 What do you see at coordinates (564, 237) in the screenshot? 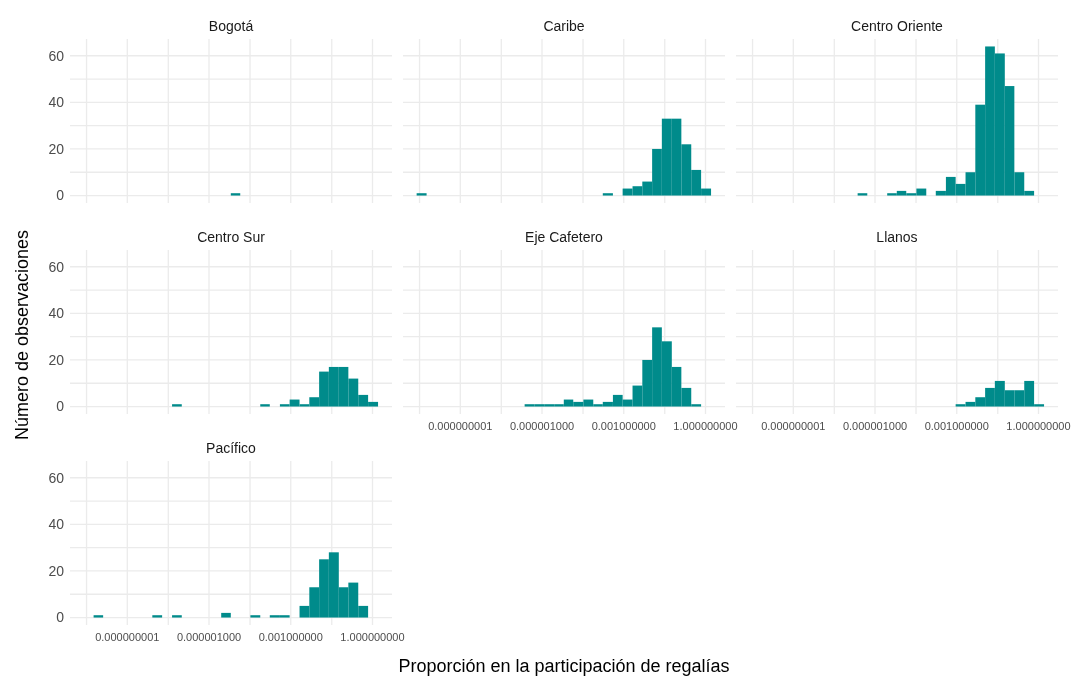
I see `chart-title: Eje Cafetero` at bounding box center [564, 237].